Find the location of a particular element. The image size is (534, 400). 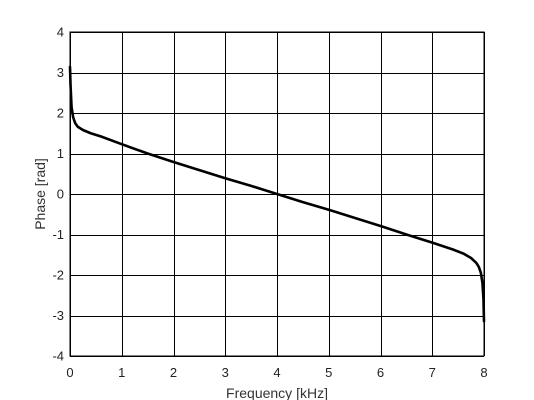

y-tick-labels: 4 3 2 1 0 -1 -2 -3 -4 is located at coordinates (58, 194).